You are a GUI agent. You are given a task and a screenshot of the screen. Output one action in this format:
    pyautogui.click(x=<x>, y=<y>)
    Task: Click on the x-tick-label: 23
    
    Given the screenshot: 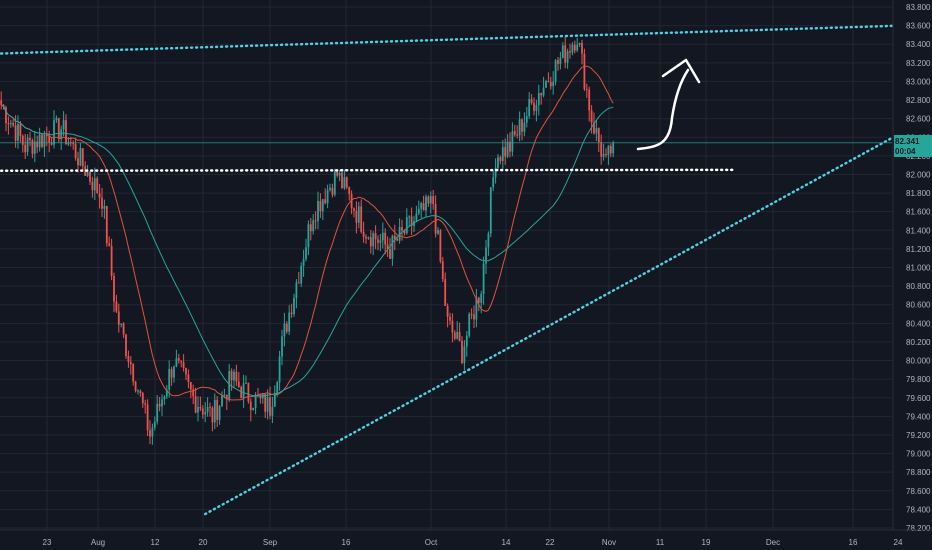 What is the action you would take?
    pyautogui.click(x=47, y=542)
    